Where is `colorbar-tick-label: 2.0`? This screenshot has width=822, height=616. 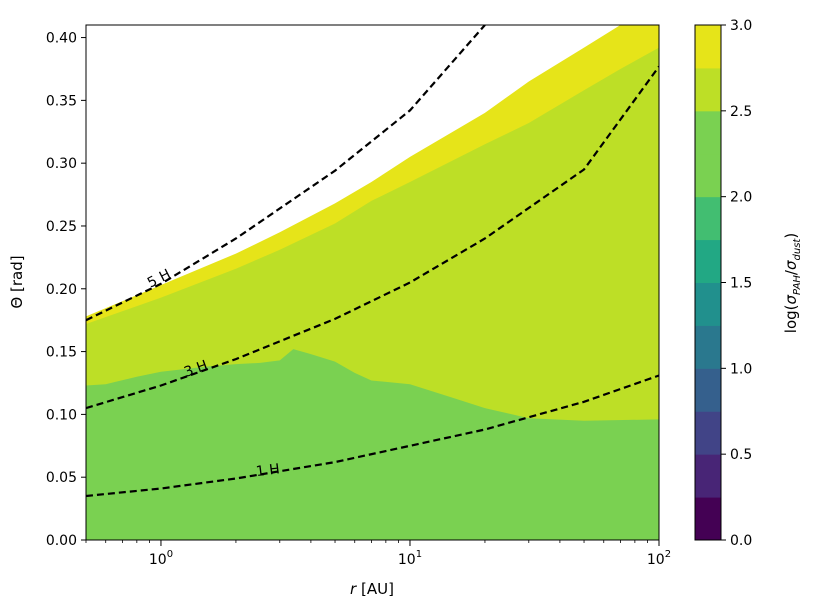 colorbar-tick-label: 2.0 is located at coordinates (741, 198).